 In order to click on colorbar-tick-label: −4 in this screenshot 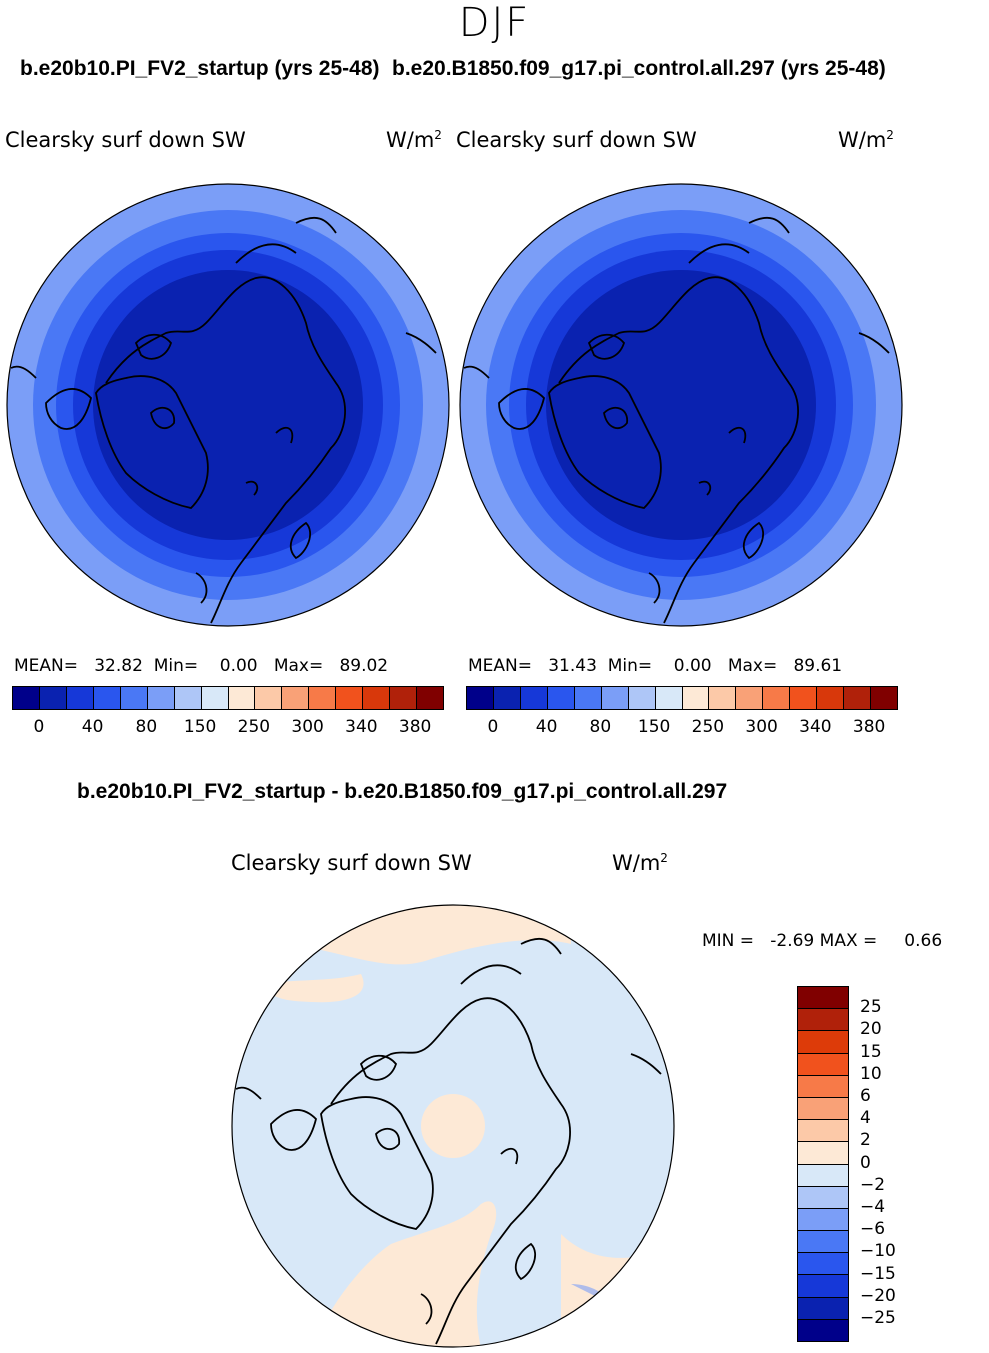, I will do `click(873, 1207)`.